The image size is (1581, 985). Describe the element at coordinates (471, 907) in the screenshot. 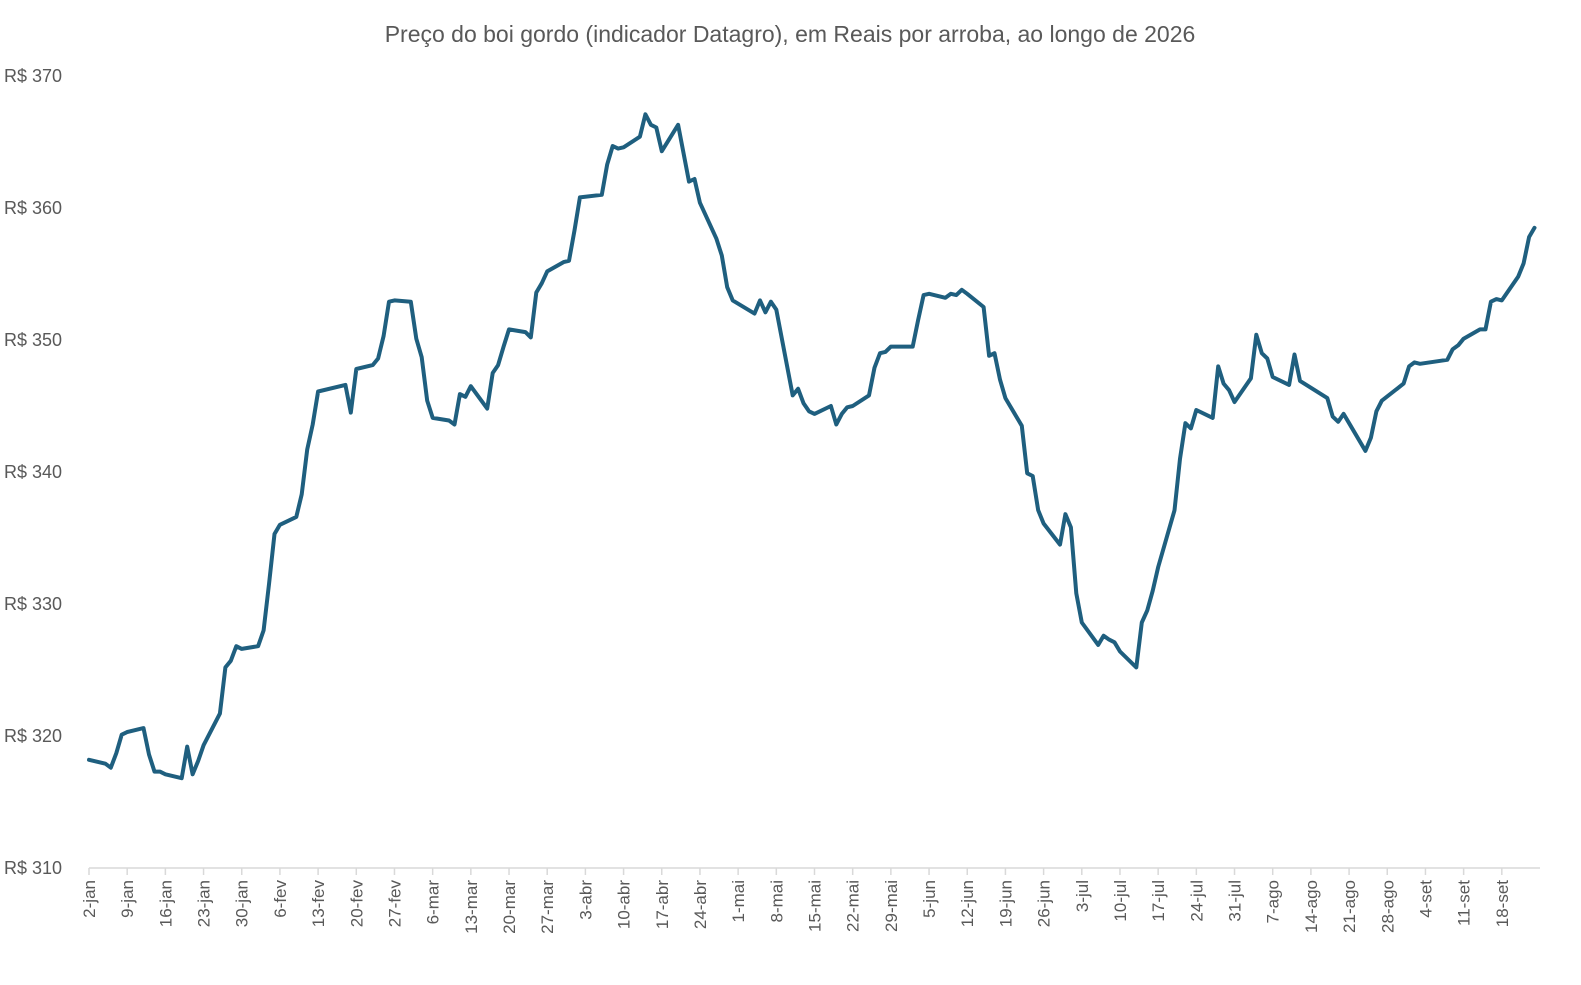

I see `x-tick-label: 13-mar` at that location.